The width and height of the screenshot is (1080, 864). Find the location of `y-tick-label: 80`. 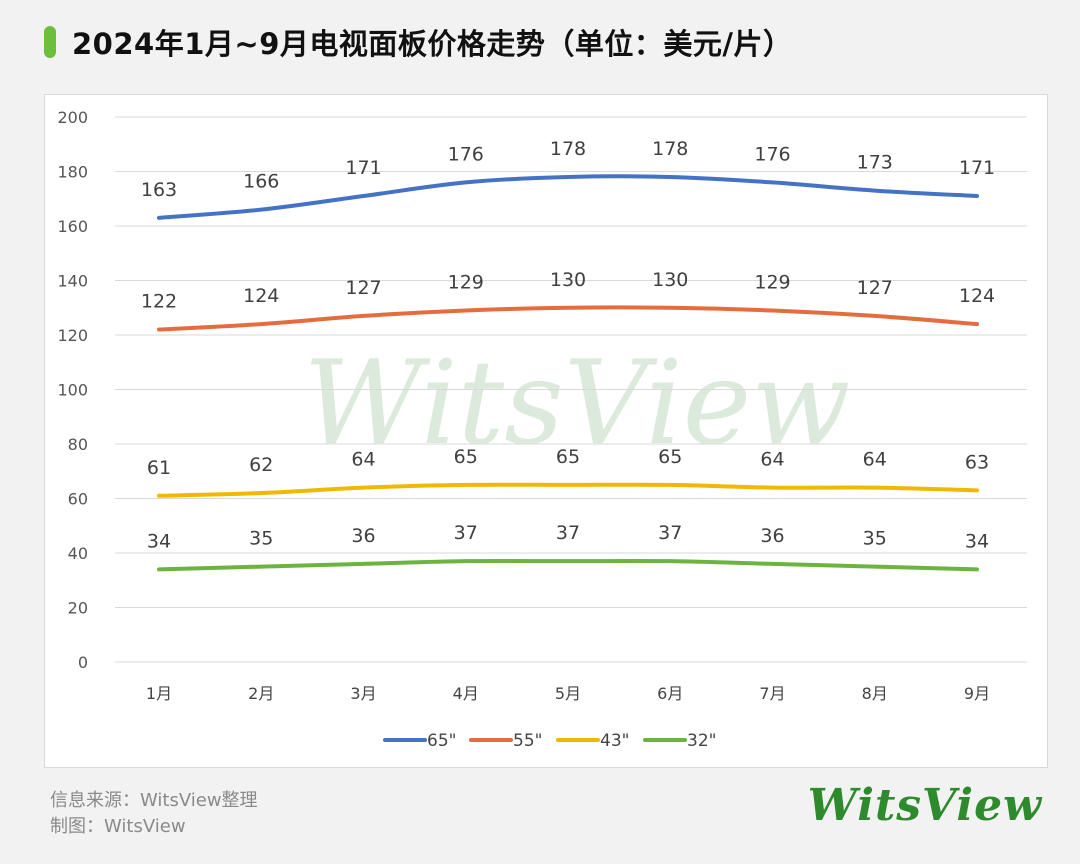

y-tick-label: 80 is located at coordinates (78, 444).